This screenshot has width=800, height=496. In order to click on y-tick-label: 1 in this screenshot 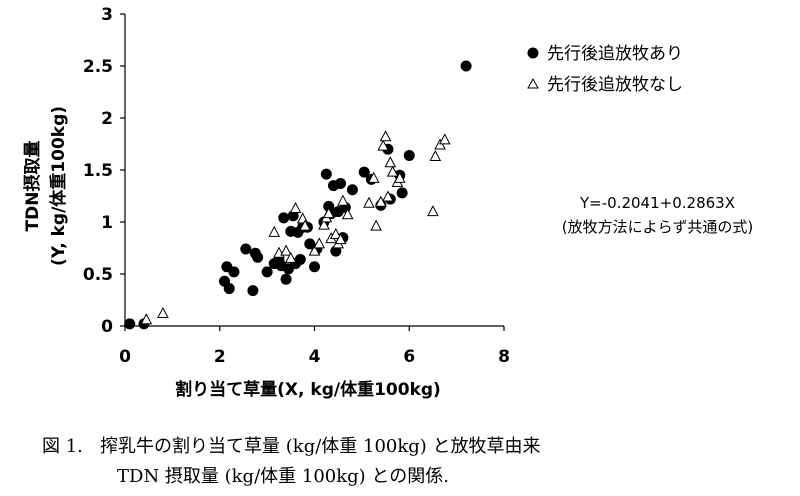, I will do `click(107, 223)`.